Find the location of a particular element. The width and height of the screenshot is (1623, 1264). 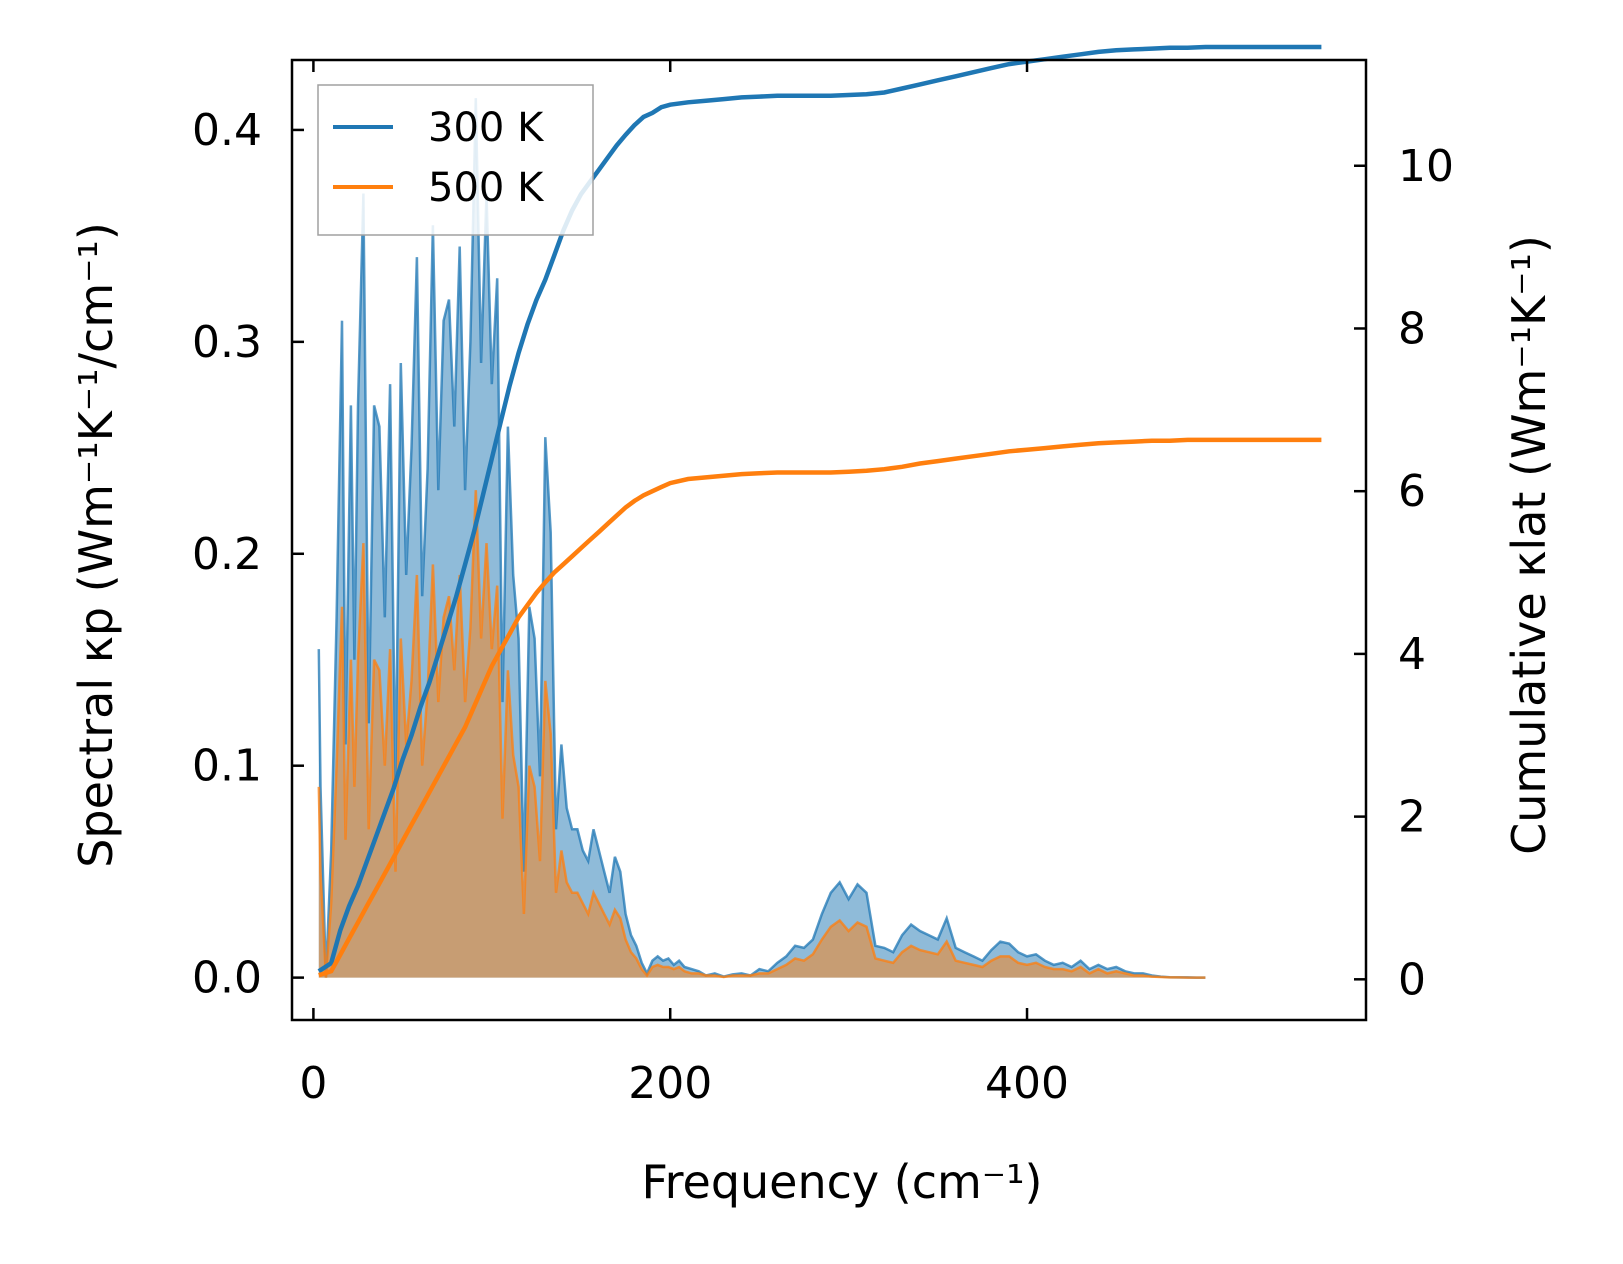

x-tick-label: 400 is located at coordinates (1027, 1083).